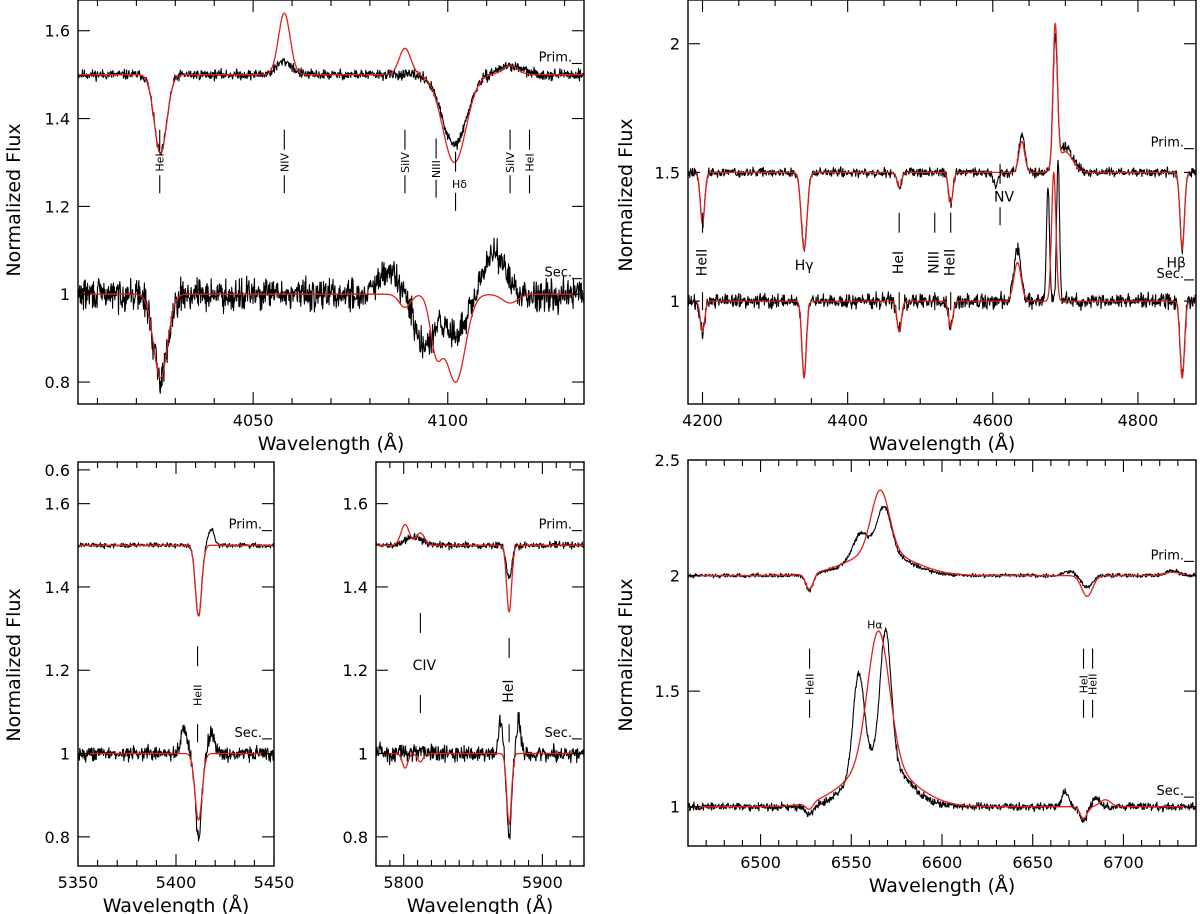 This screenshot has width=1200, height=914. Describe the element at coordinates (176, 882) in the screenshot. I see `x-tick-label: 5400` at that location.